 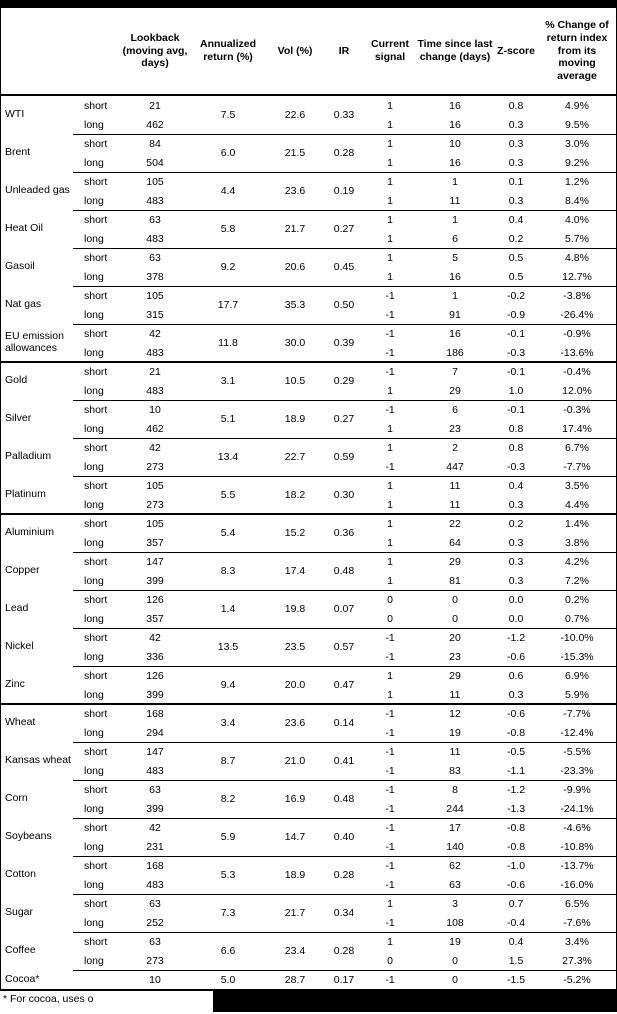 What do you see at coordinates (20, 722) in the screenshot?
I see `commodity-name: Wheat` at bounding box center [20, 722].